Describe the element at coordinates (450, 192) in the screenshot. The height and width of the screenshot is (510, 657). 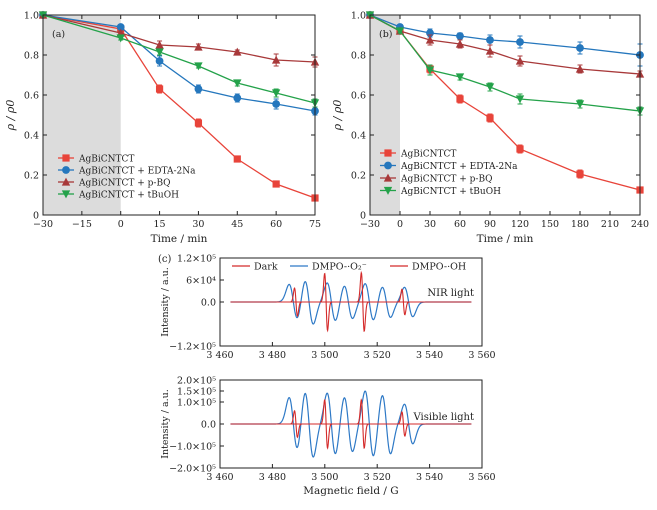
I see `legend-entry: AgBiCNTCT + tBuOH` at that location.